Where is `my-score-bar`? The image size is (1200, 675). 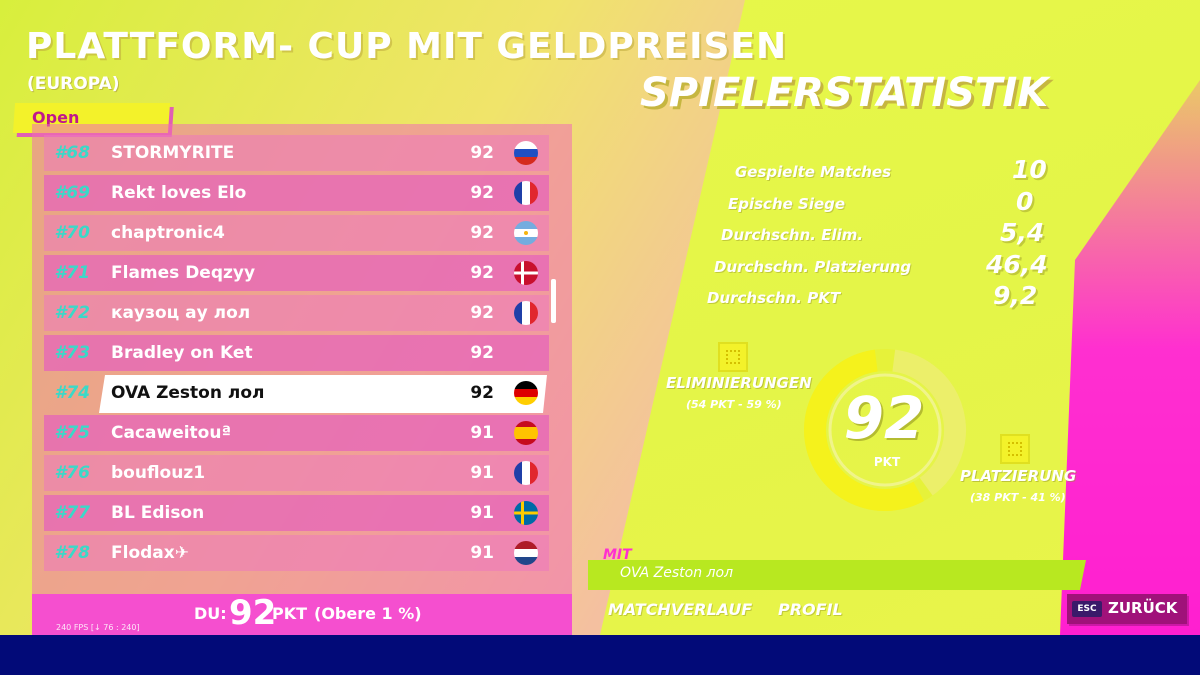 my-score-bar is located at coordinates (302, 614).